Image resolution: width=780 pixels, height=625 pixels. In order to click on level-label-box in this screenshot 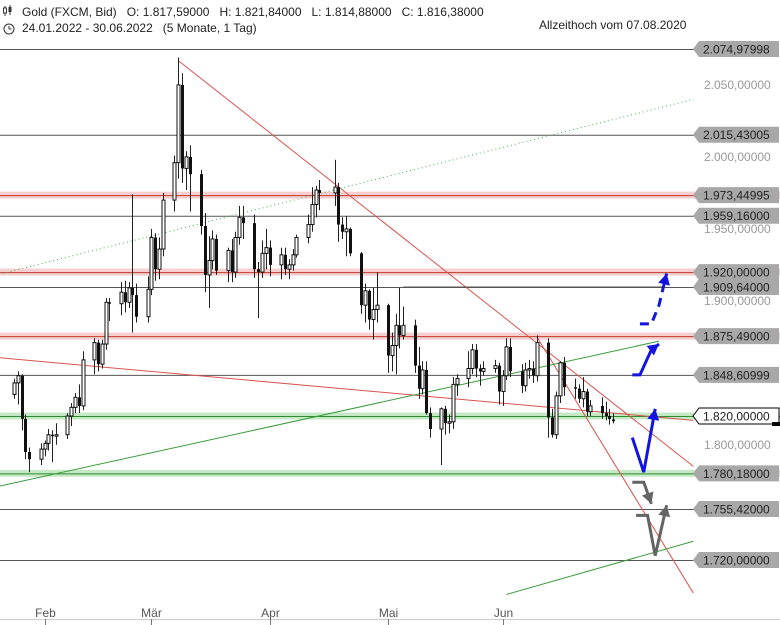, I will do `click(736, 215)`.